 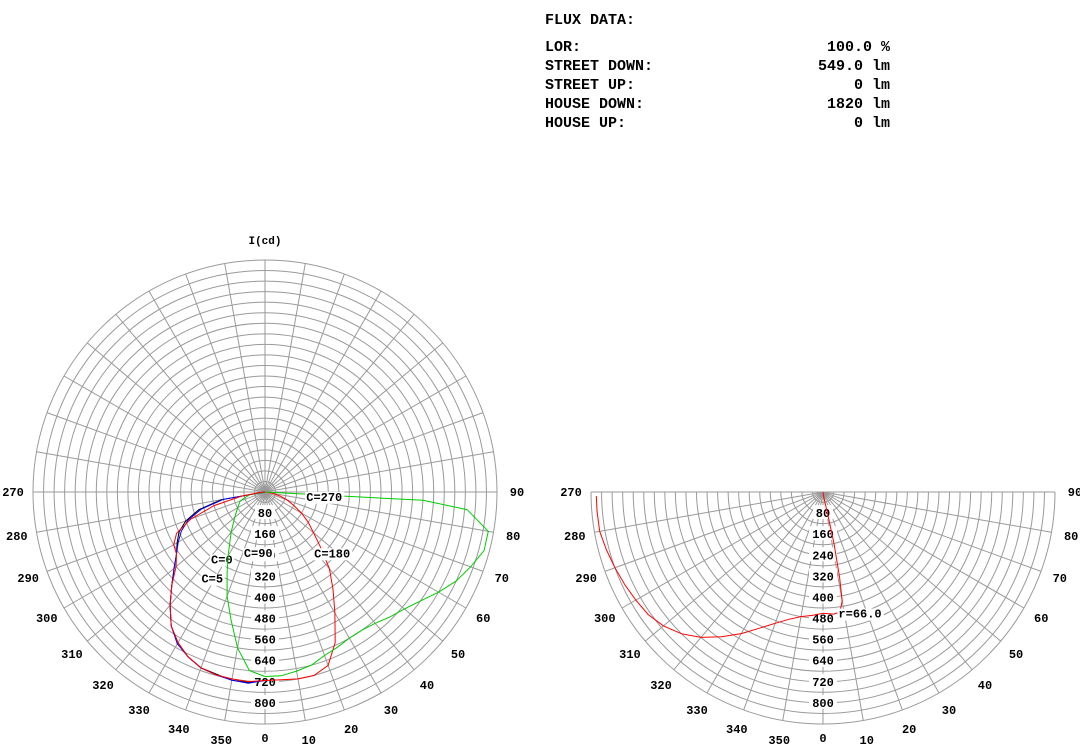 What do you see at coordinates (590, 20) in the screenshot?
I see `flux-title: FLUX DATA:` at bounding box center [590, 20].